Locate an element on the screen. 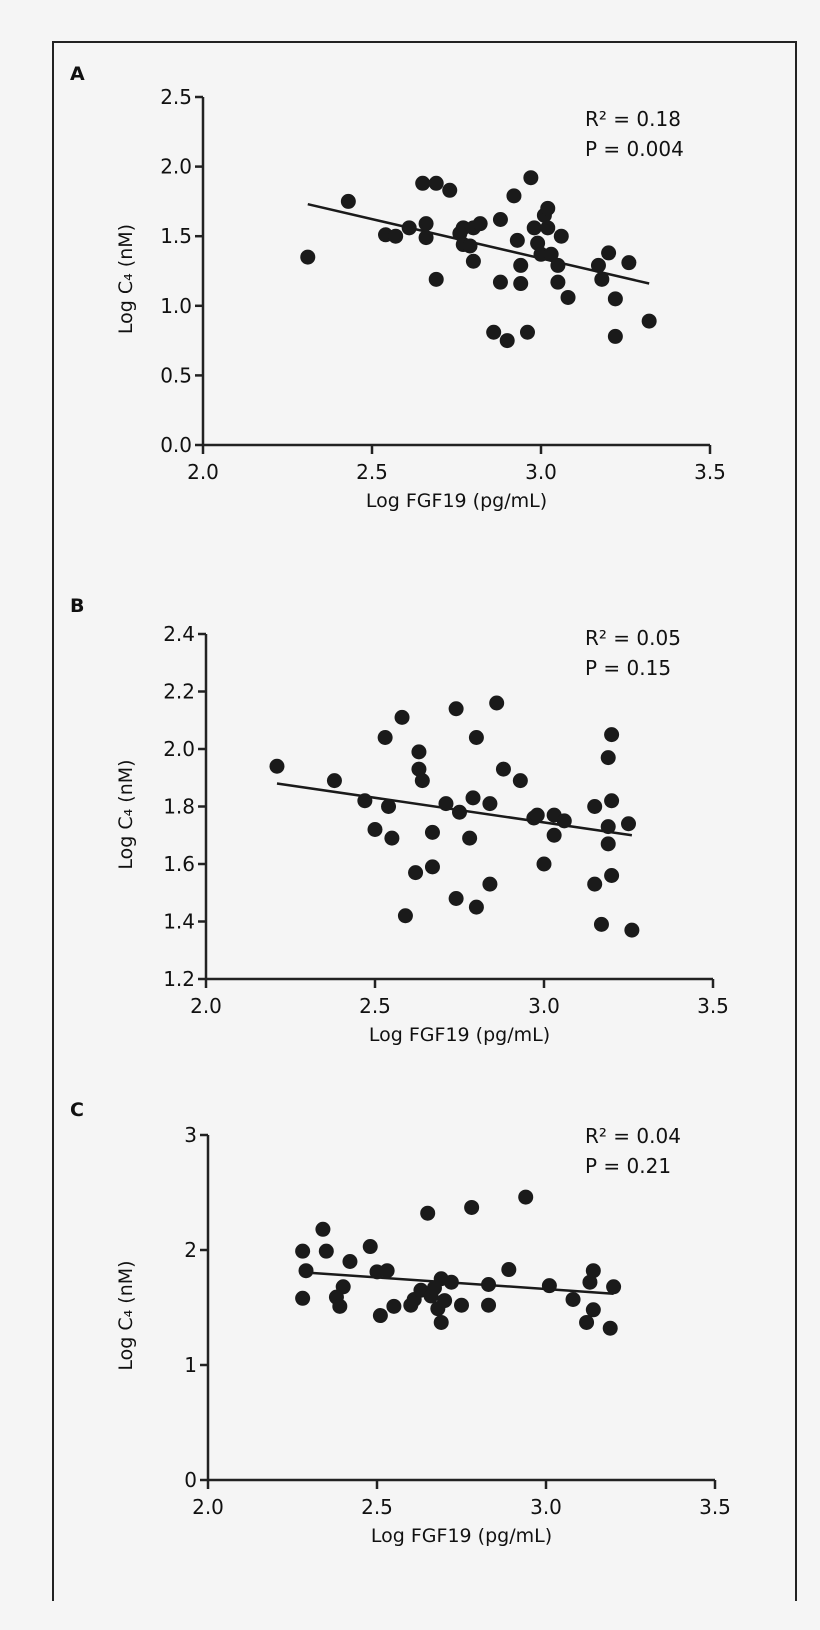 The height and width of the screenshot is (1630, 820). y-tick-label: 0 is located at coordinates (190, 1480).